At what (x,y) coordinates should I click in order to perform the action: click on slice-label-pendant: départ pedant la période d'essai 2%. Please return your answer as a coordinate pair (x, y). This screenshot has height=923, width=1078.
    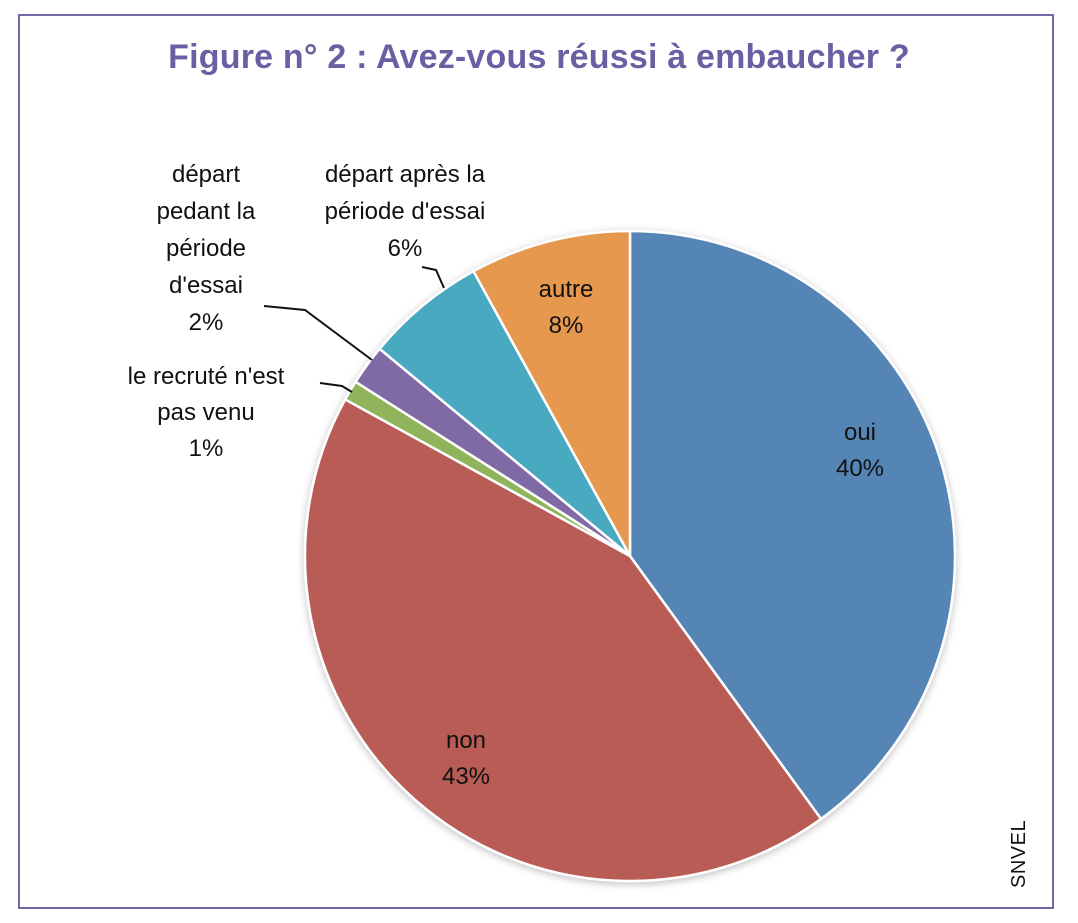
    Looking at the image, I should click on (206, 248).